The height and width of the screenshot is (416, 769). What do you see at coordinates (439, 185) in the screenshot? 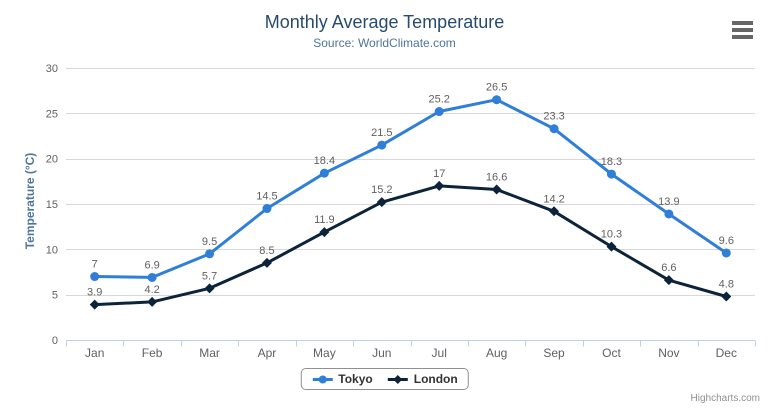
I see `point-london-jul` at bounding box center [439, 185].